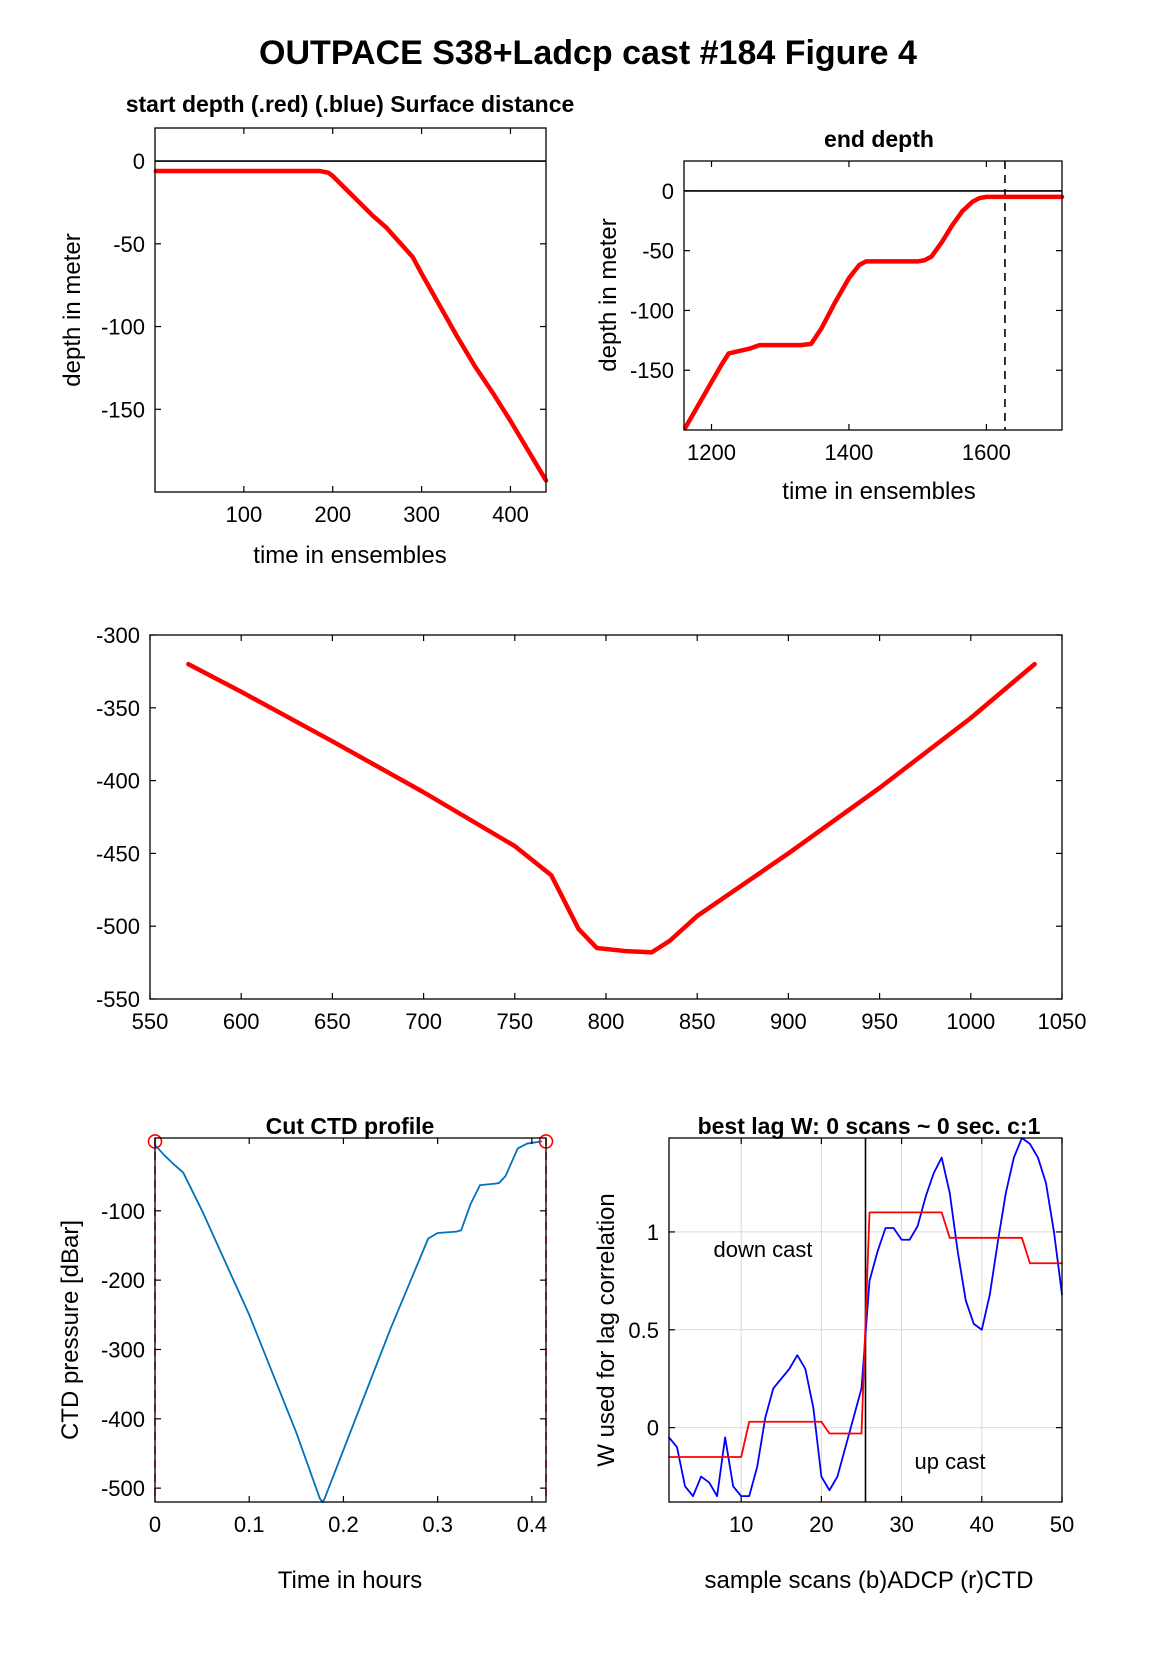 The height and width of the screenshot is (1679, 1165). Describe the element at coordinates (950, 1461) in the screenshot. I see `up-cast-annotation: up cast` at that location.